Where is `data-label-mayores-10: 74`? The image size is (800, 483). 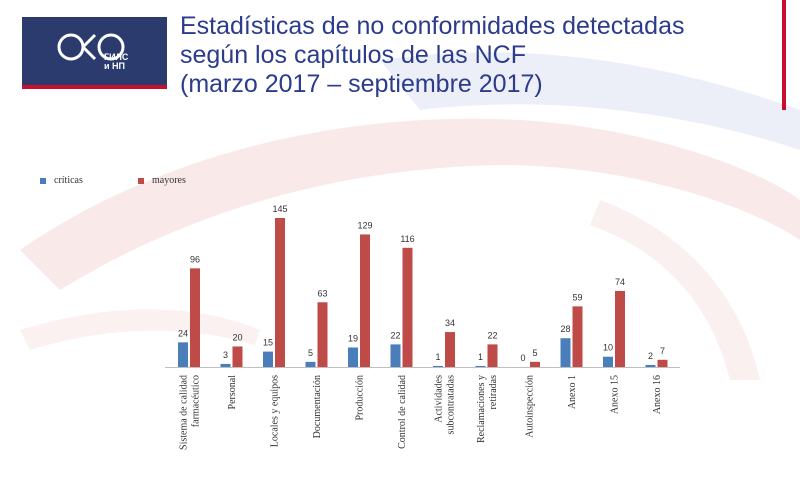
data-label-mayores-10: 74 is located at coordinates (620, 282).